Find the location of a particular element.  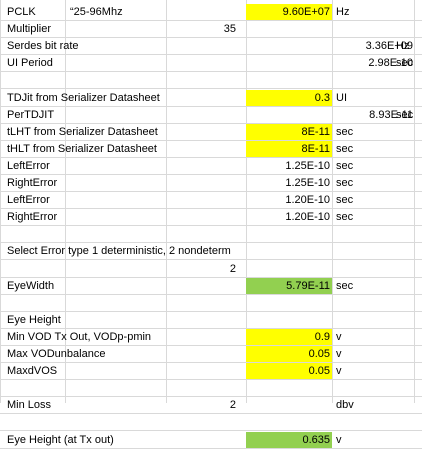

table-row: MaxdVOS 0.05 v is located at coordinates (211, 372).